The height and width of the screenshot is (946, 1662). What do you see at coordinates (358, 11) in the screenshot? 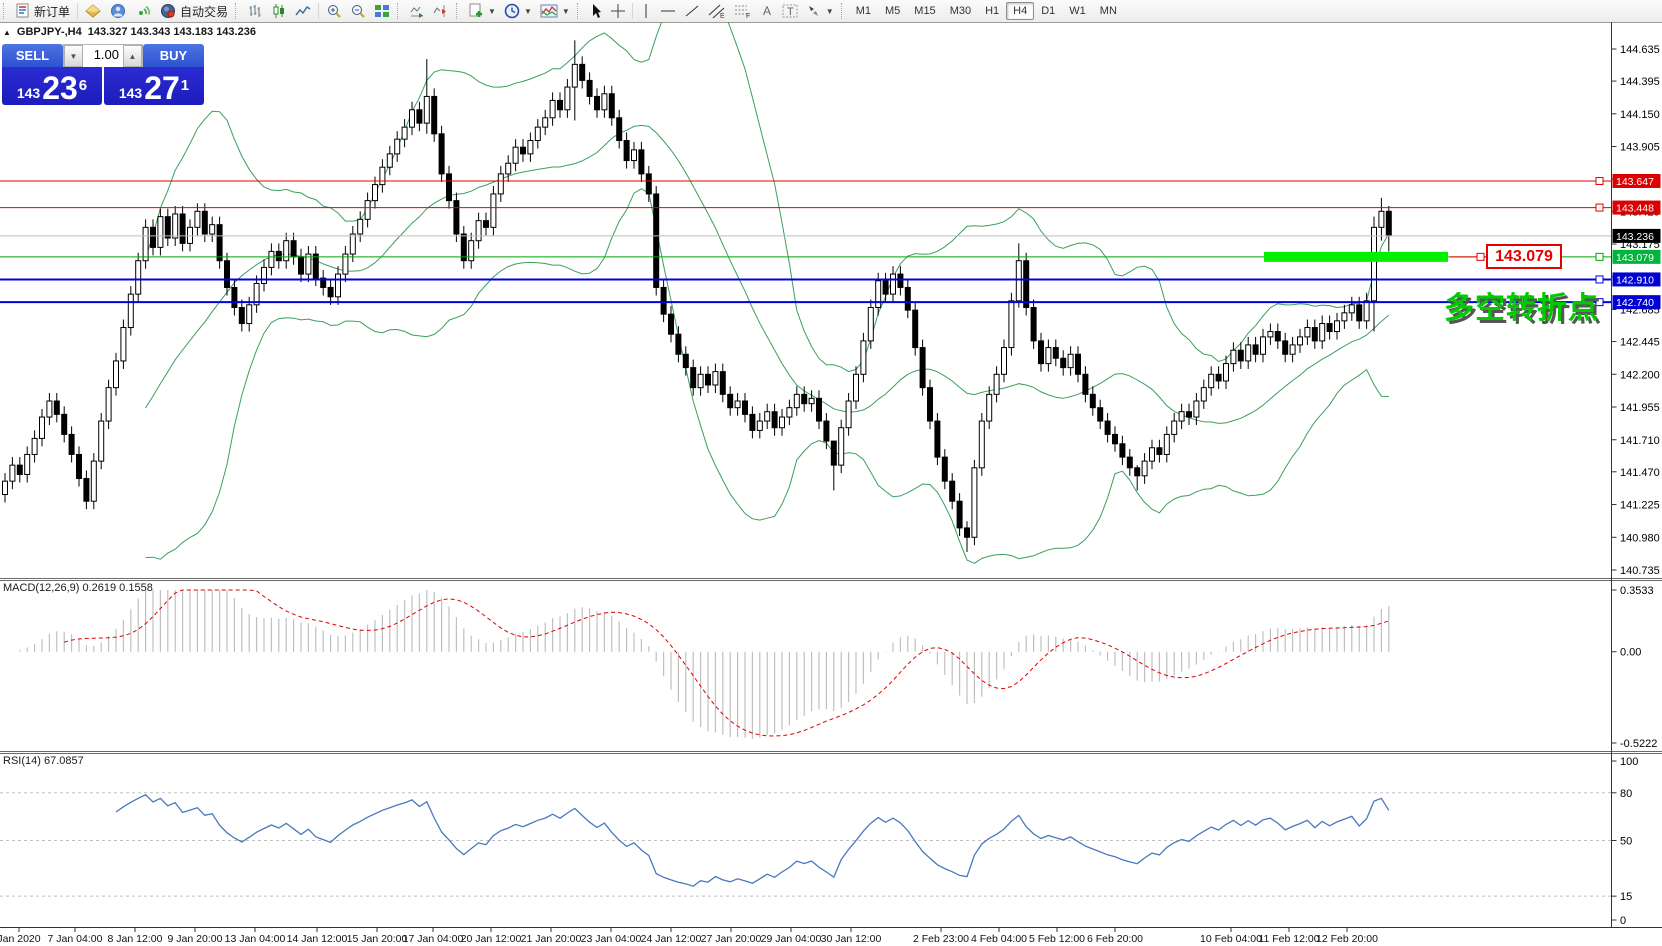
I see `zoom-out-button` at bounding box center [358, 11].